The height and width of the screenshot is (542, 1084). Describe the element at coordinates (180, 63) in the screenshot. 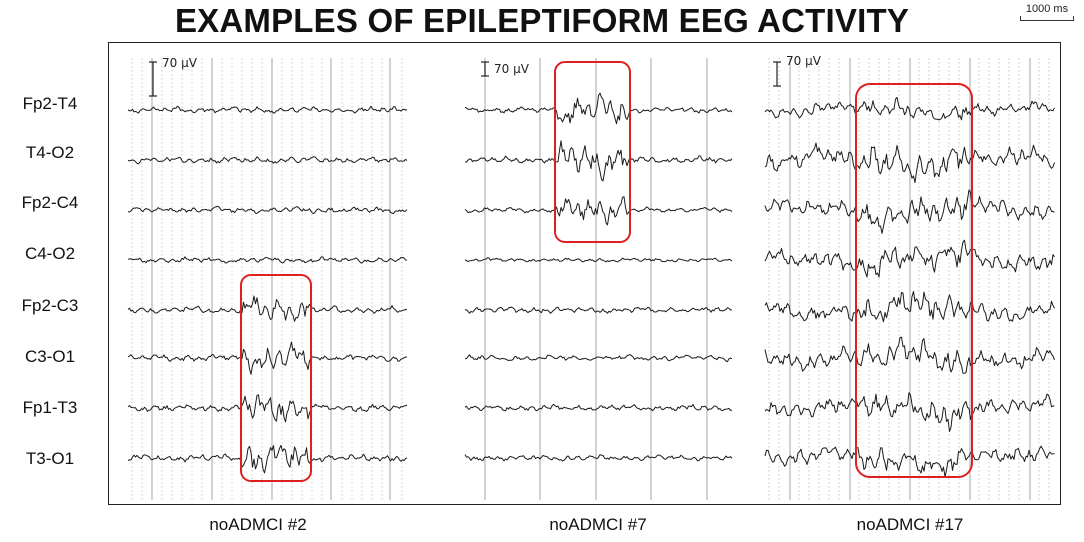

I see `amplitude-scale-label-panel-1: 70 µV` at that location.